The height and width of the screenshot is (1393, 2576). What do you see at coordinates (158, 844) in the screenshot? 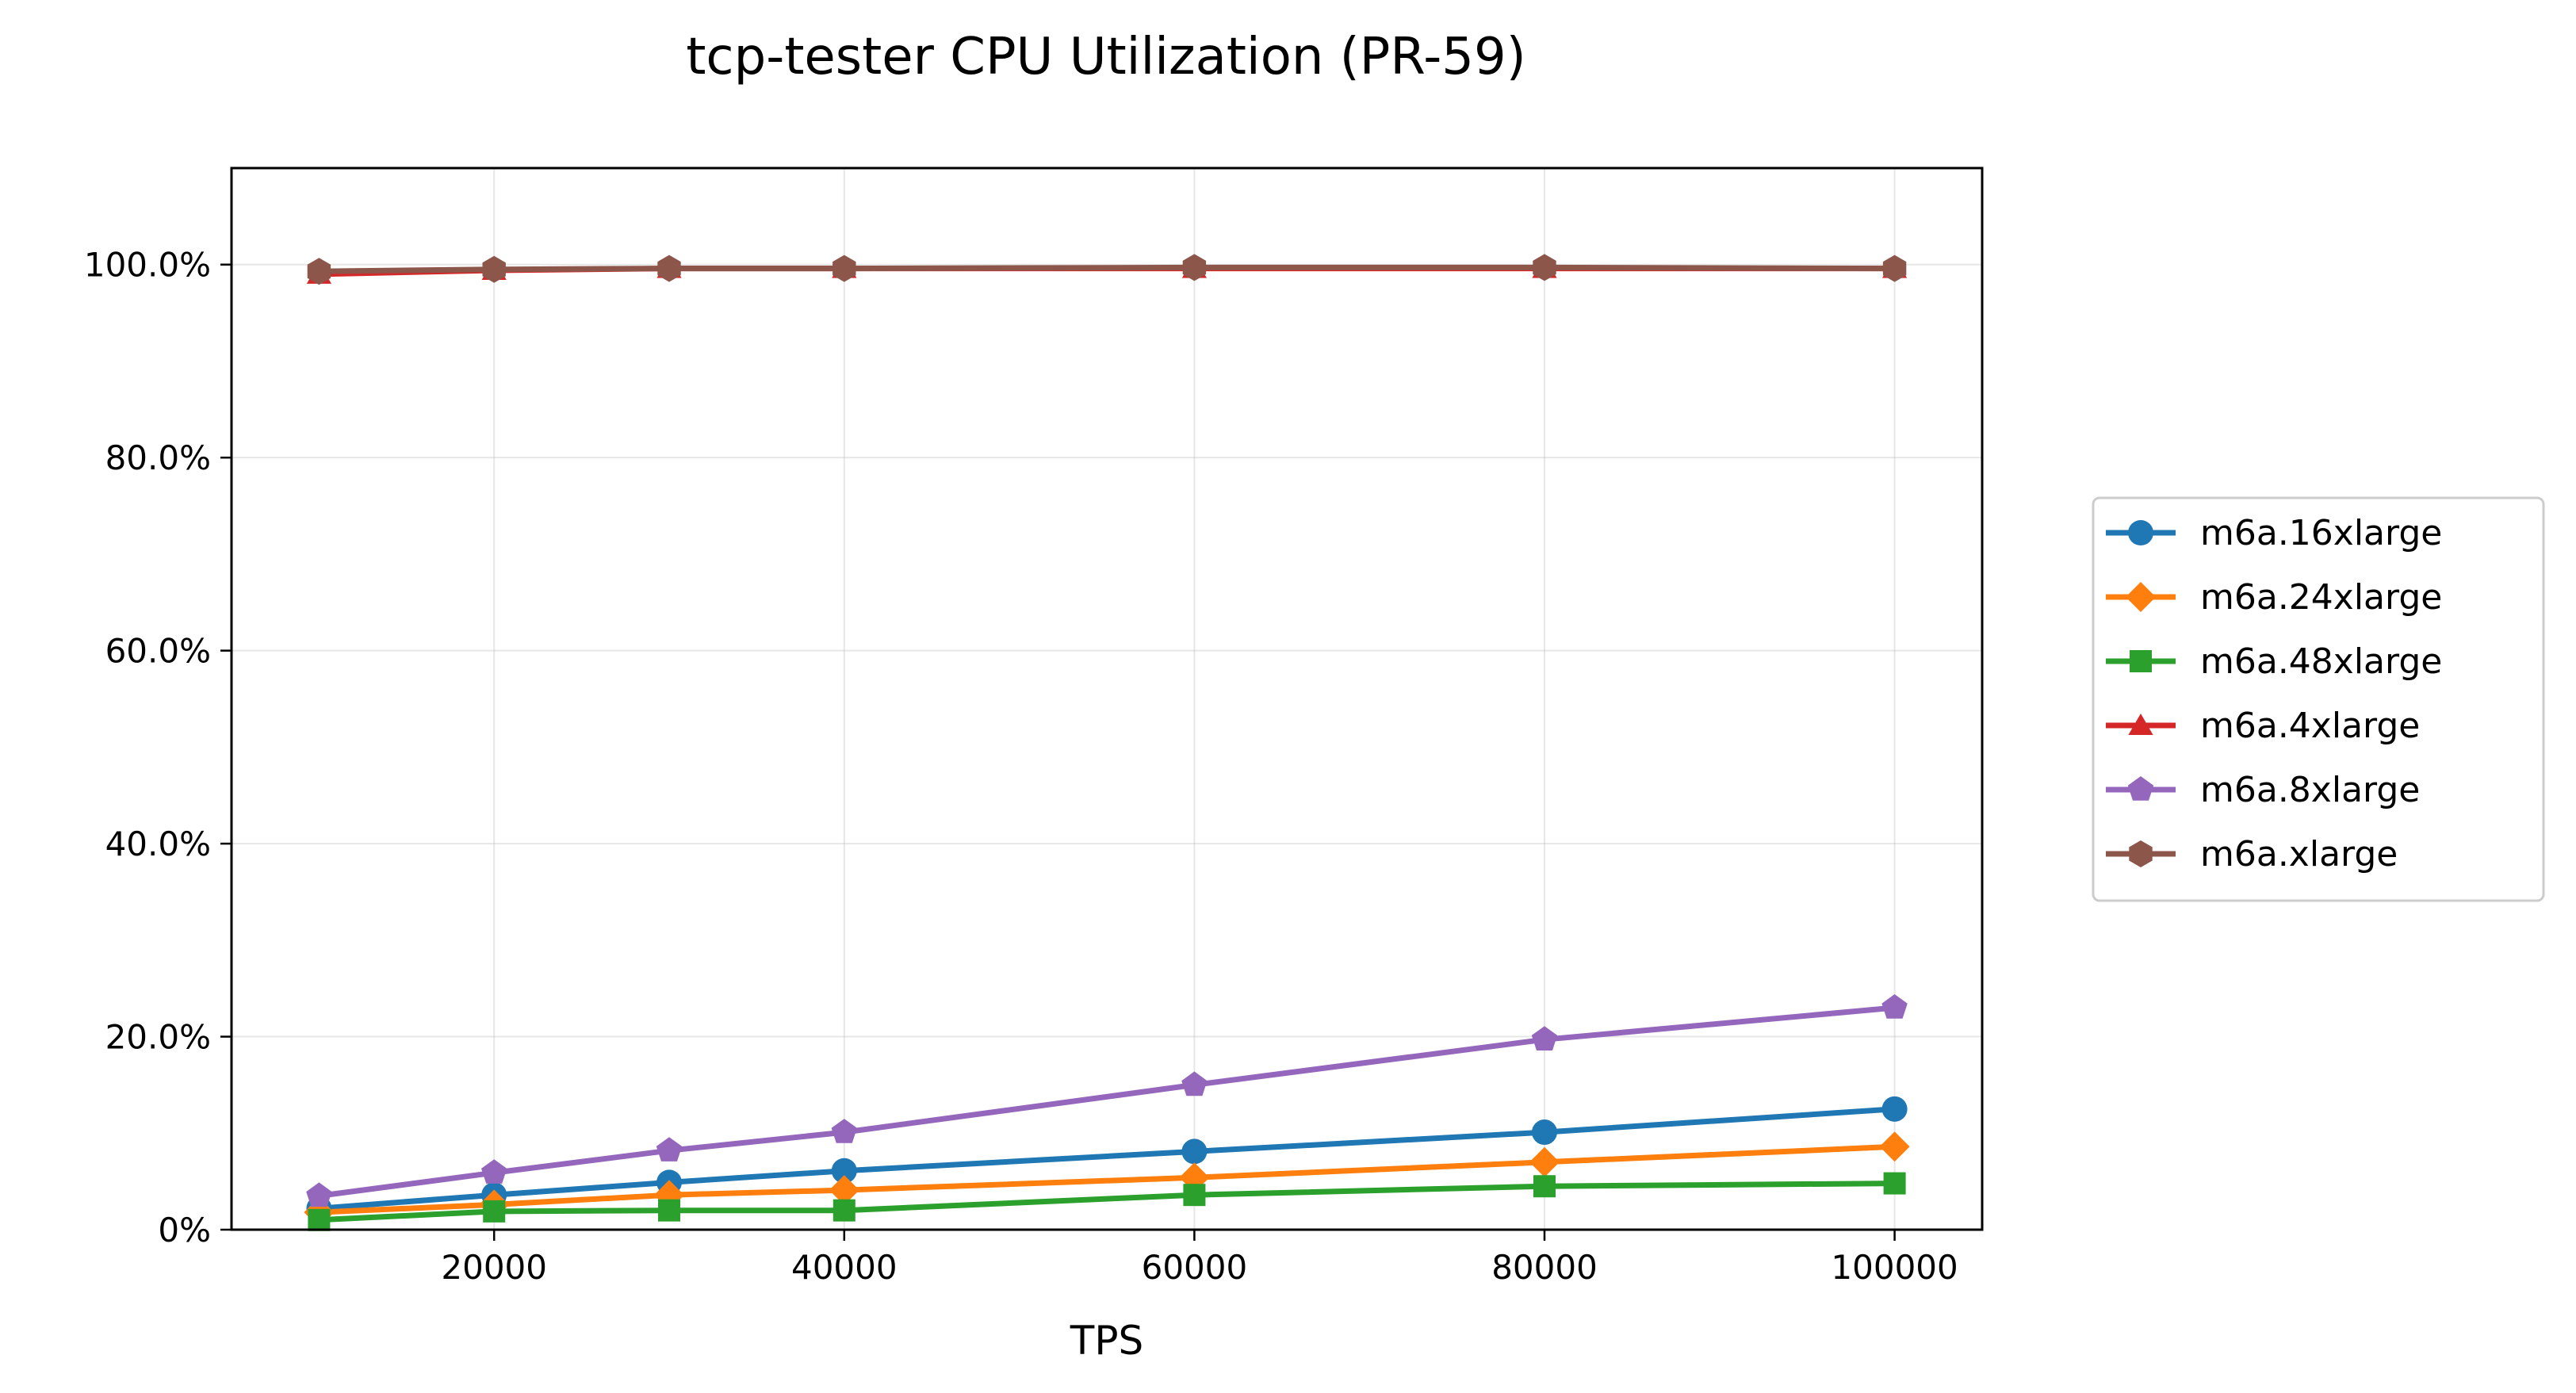
I see `y-tick-label: 40.0%` at bounding box center [158, 844].